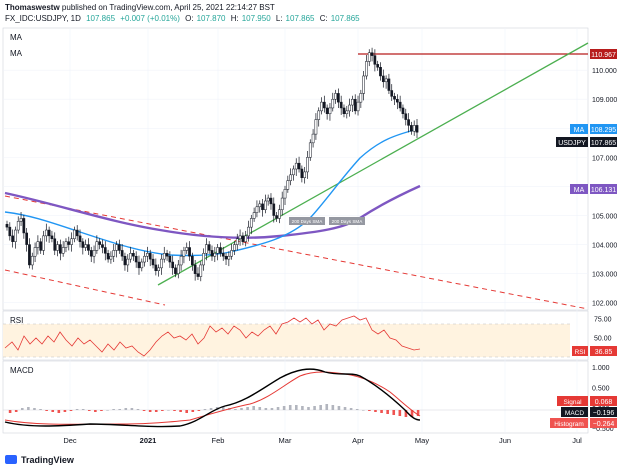 Image resolution: width=625 pixels, height=471 pixels. What do you see at coordinates (16, 37) in the screenshot?
I see `legend-ma-1: MA` at bounding box center [16, 37].